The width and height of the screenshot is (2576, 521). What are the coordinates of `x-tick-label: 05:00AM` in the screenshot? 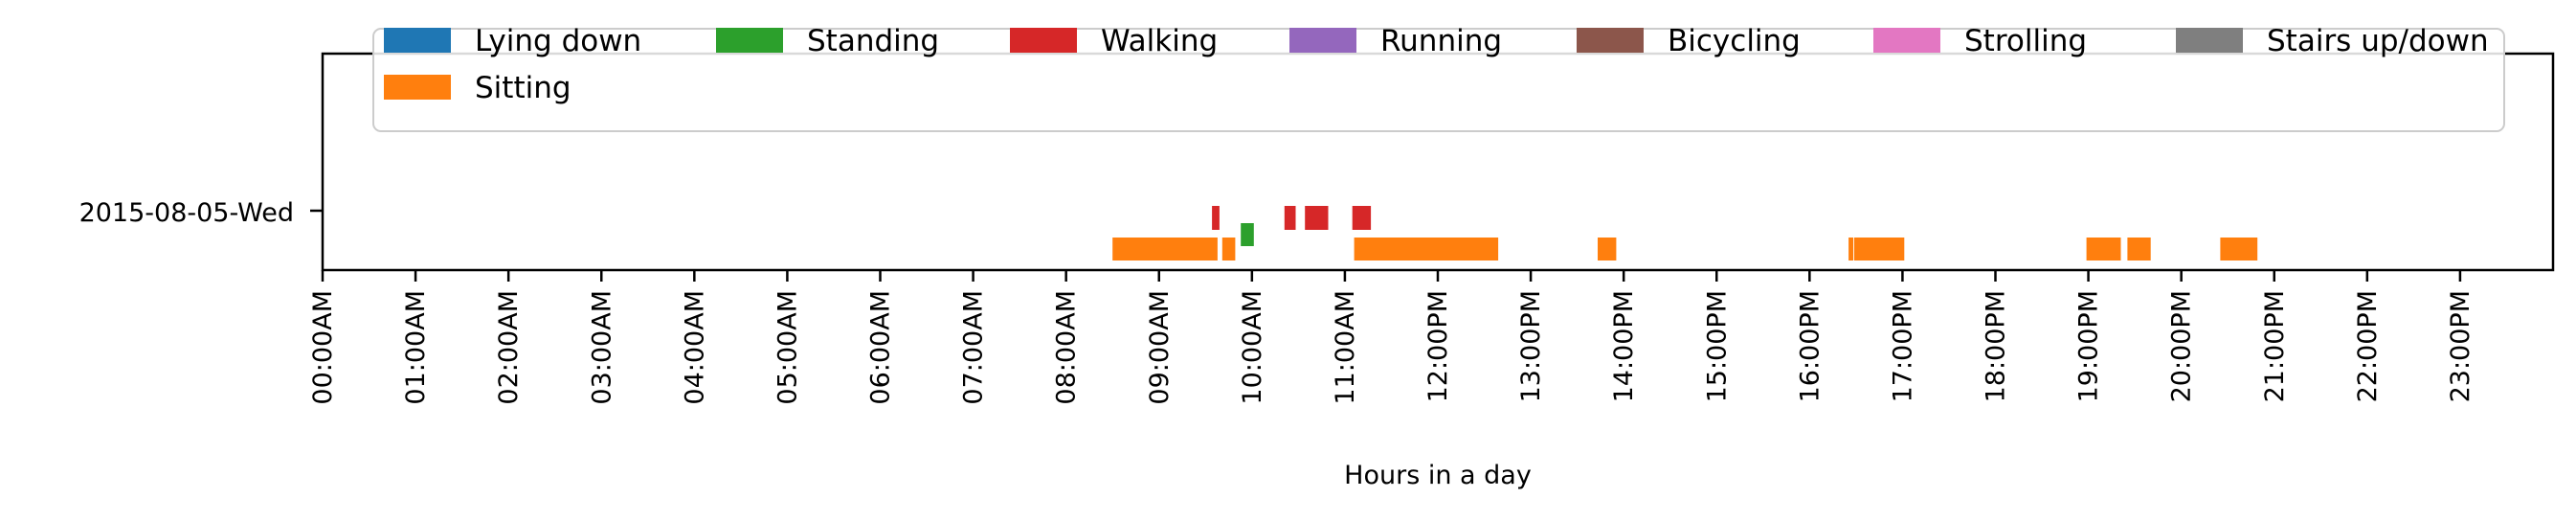 It's located at (787, 347).